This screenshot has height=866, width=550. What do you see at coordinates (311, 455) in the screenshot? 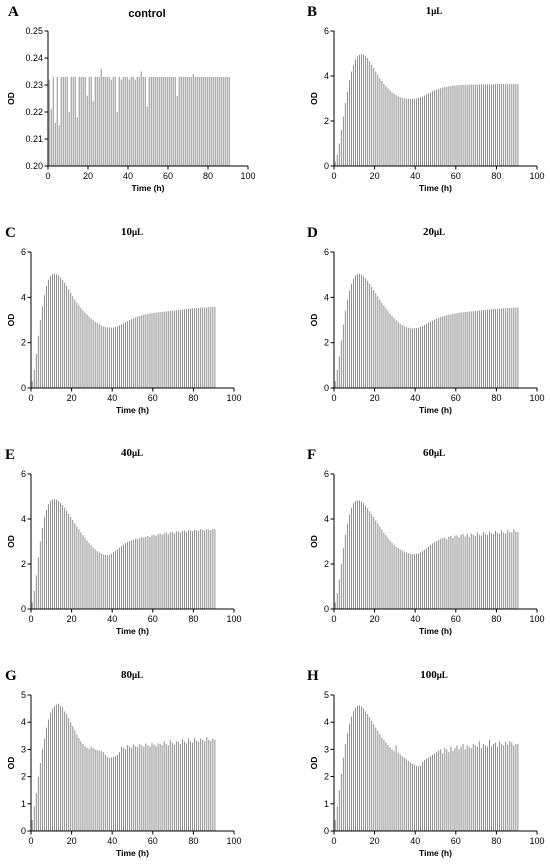
I see `panel-letter: F` at bounding box center [311, 455].